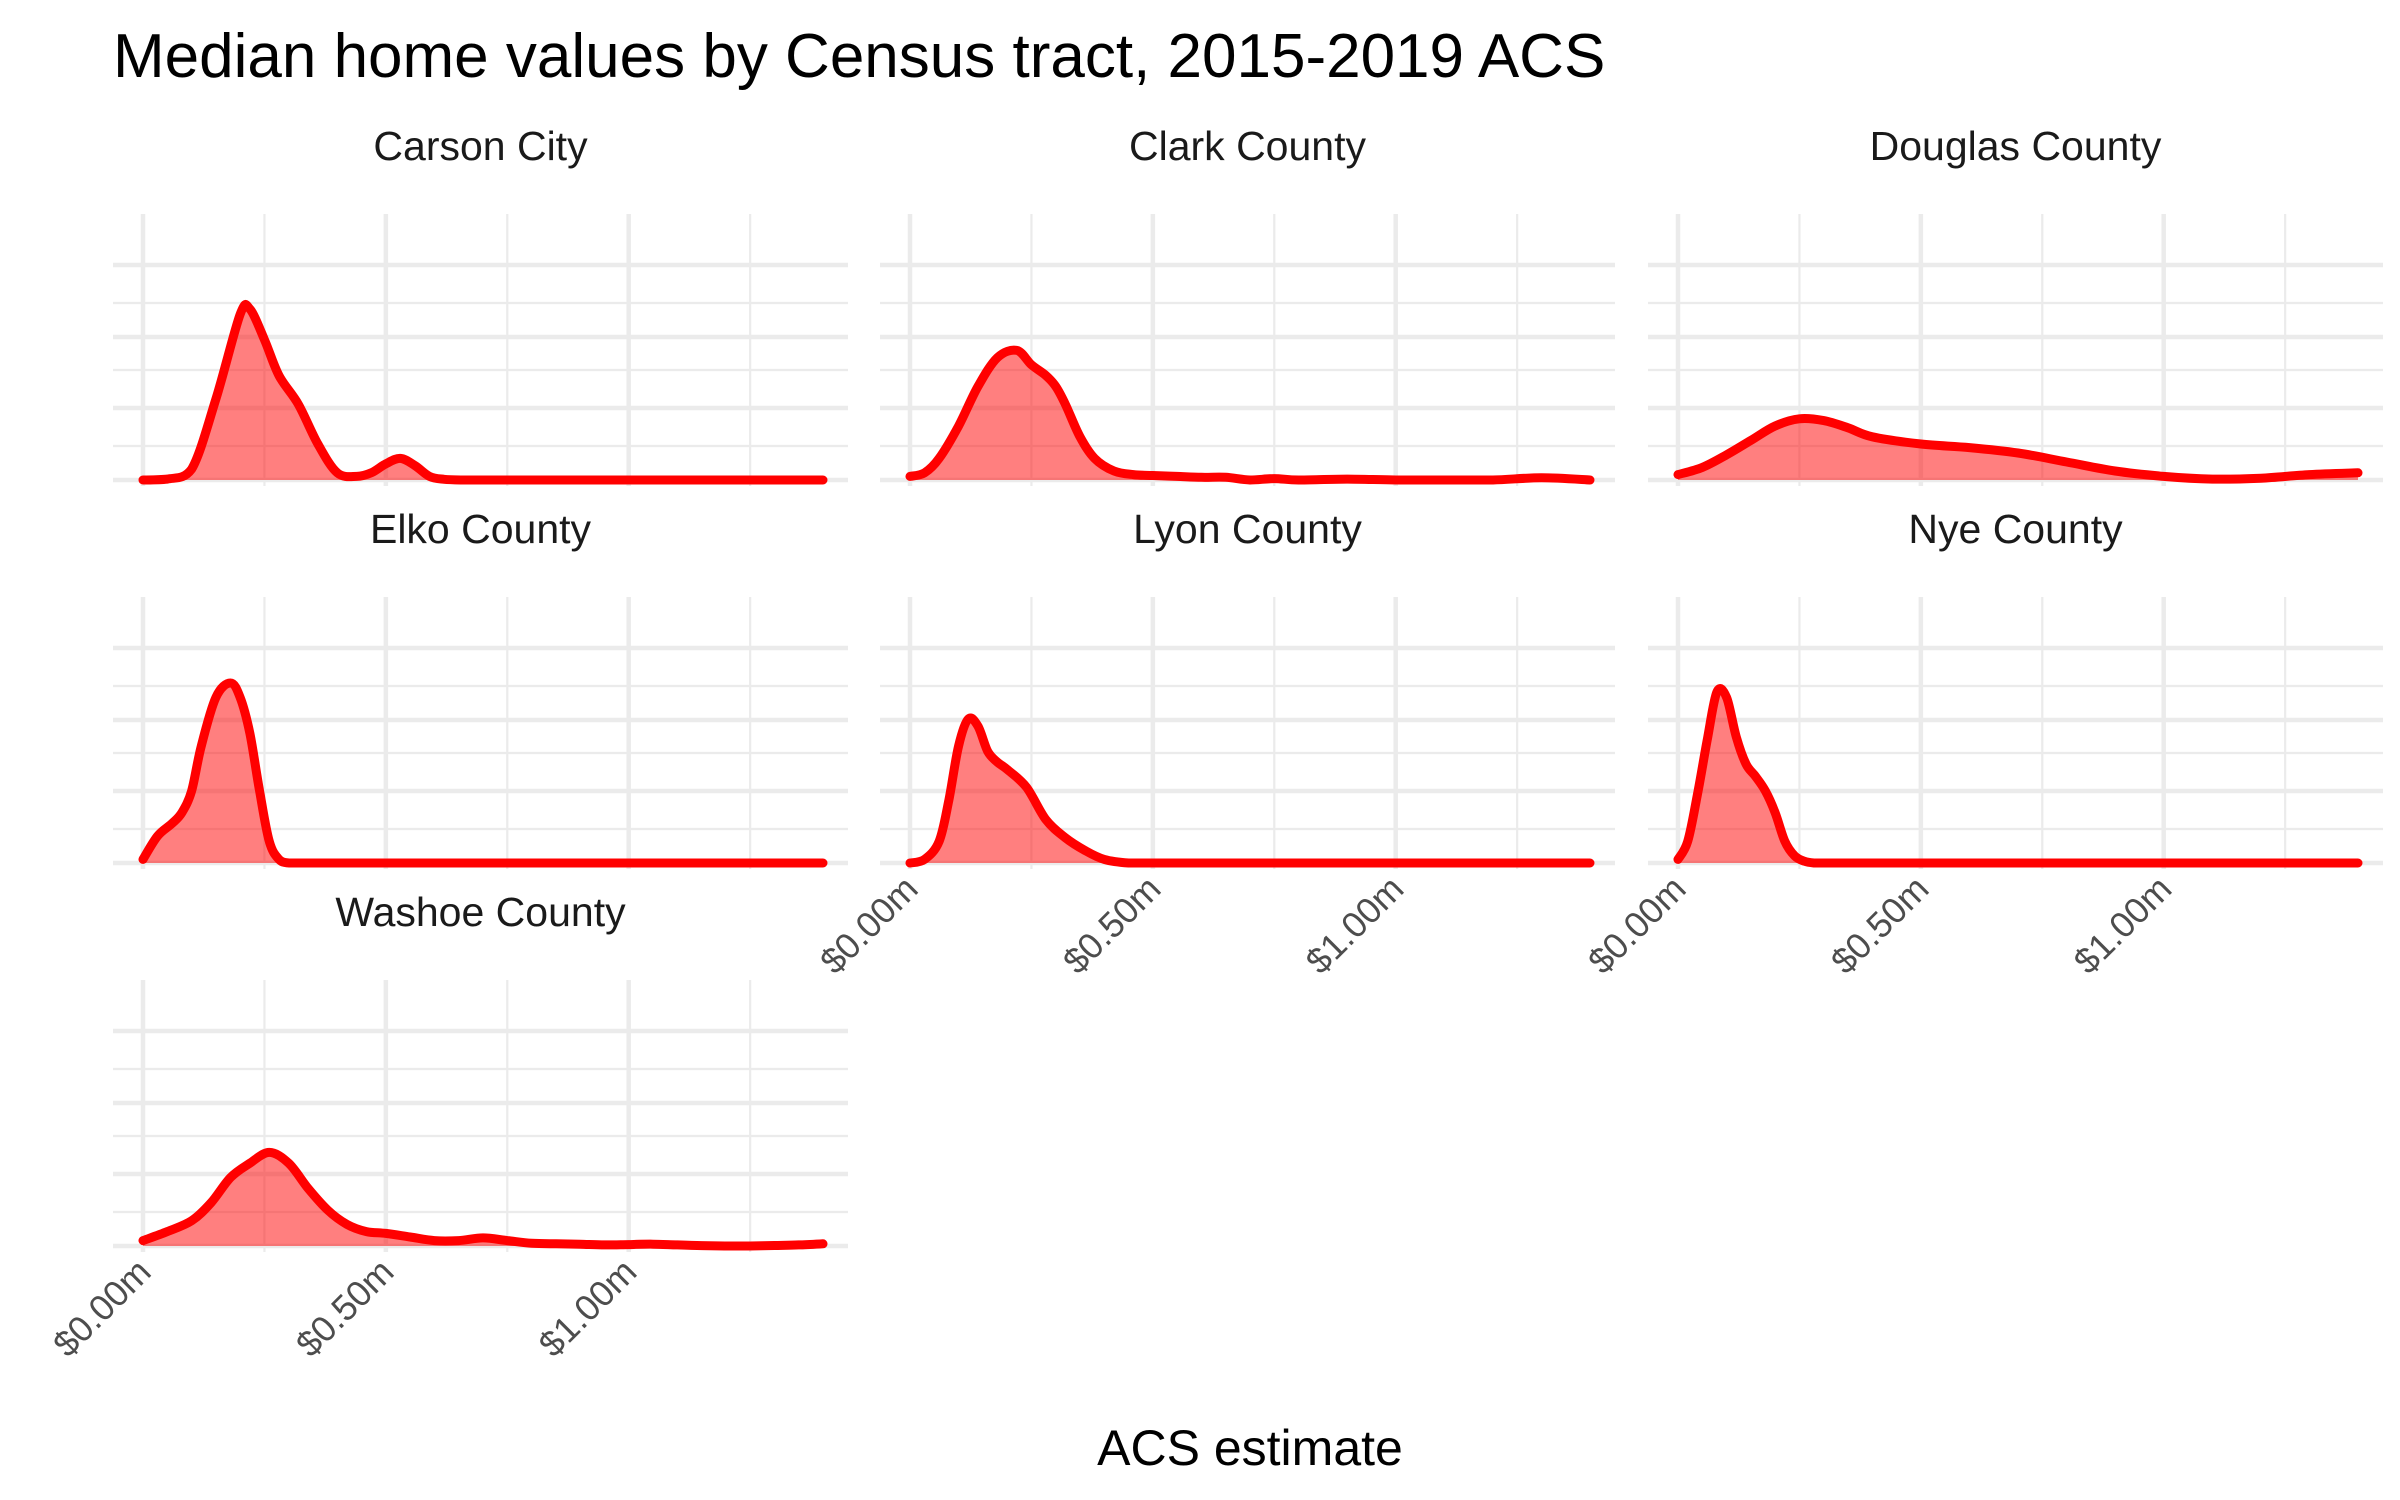 Image resolution: width=2400 pixels, height=1500 pixels. I want to click on facet-carson-city: Carson City, so click(480, 304).